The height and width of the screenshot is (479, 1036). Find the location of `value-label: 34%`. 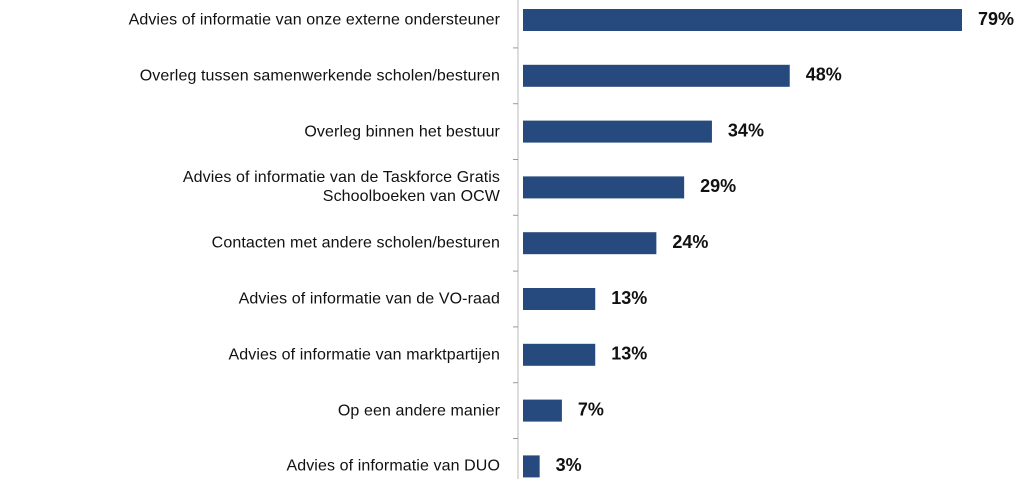

value-label: 34% is located at coordinates (746, 130).